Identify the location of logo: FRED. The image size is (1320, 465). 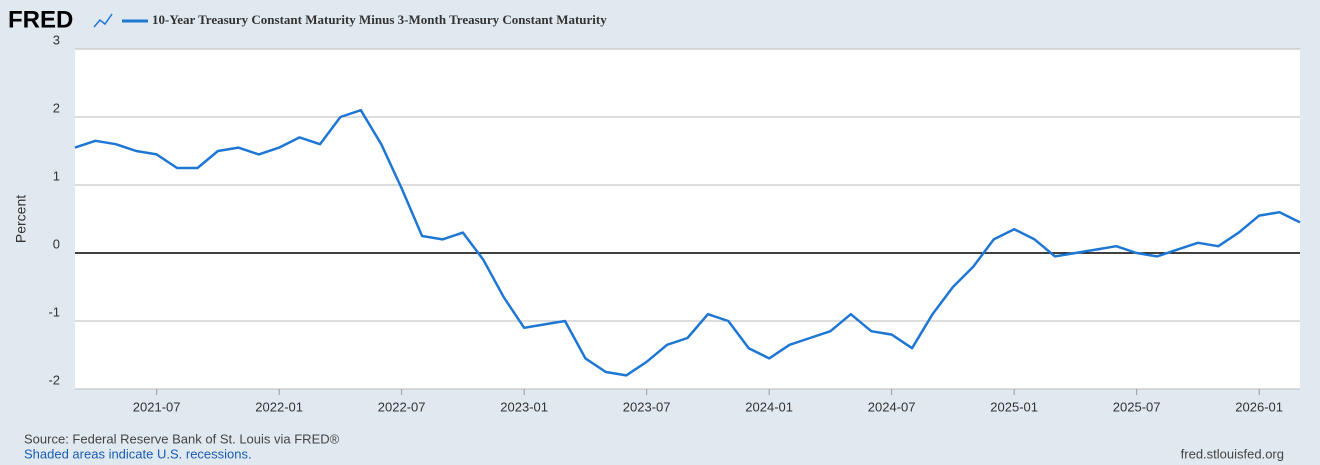
(40, 19).